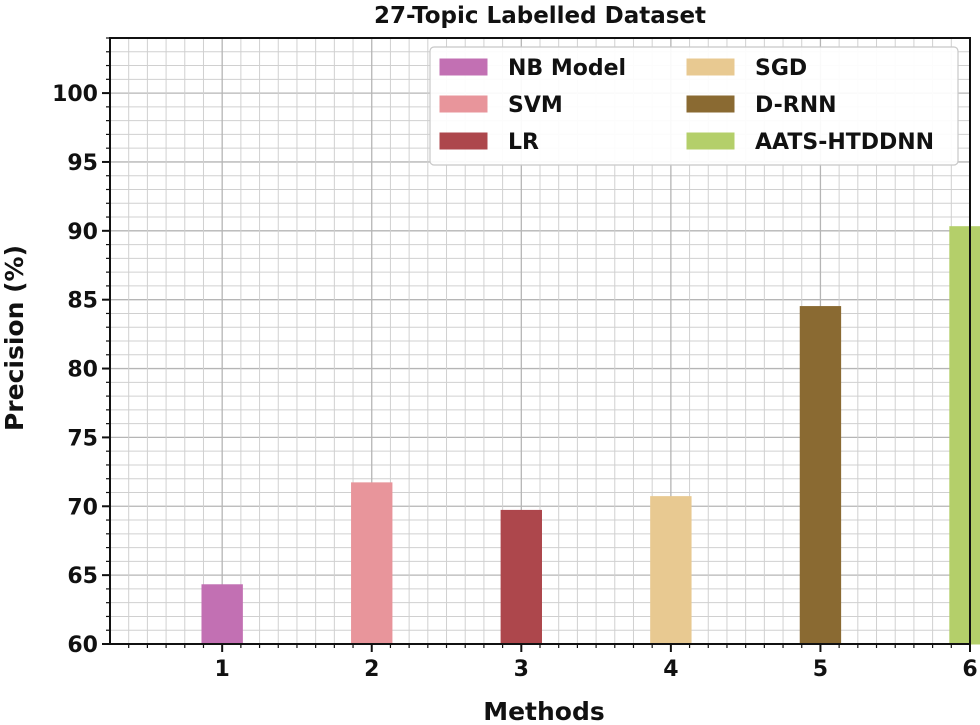 Image resolution: width=980 pixels, height=725 pixels. Describe the element at coordinates (781, 68) in the screenshot. I see `legend-label: SGD` at that location.